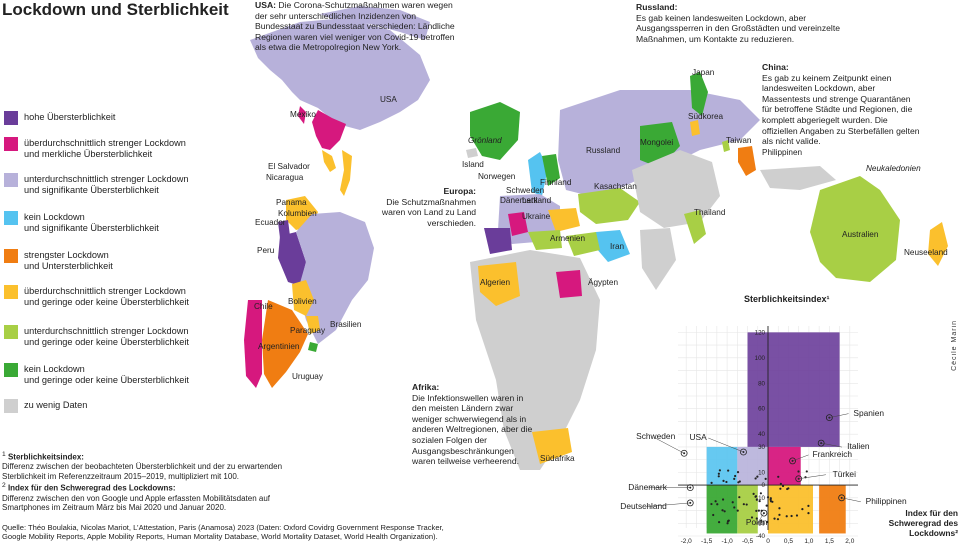 This screenshot has height=546, width=960. Describe the element at coordinates (535, 360) in the screenshot. I see `region-africa` at that location.